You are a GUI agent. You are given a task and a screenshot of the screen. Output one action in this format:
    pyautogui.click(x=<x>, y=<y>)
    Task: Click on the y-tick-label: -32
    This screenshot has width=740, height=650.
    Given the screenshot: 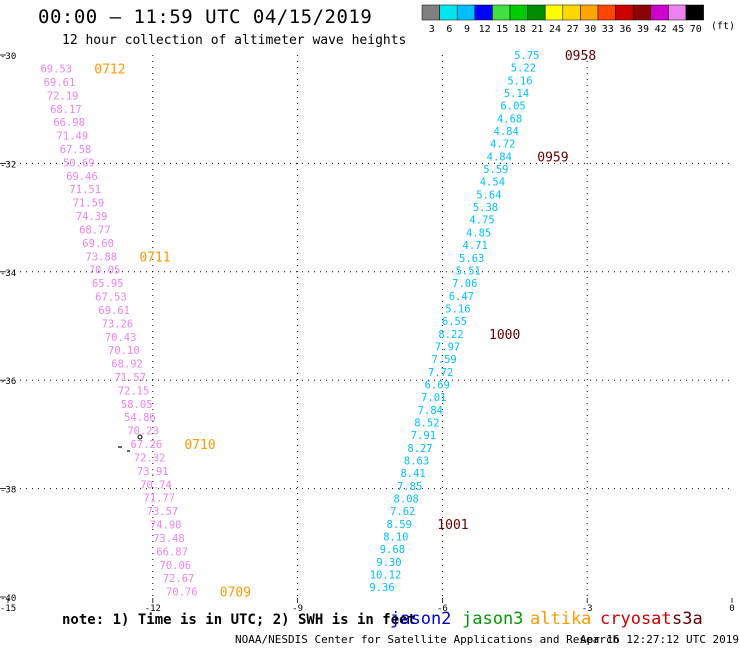 What is the action you would take?
    pyautogui.click(x=8, y=165)
    